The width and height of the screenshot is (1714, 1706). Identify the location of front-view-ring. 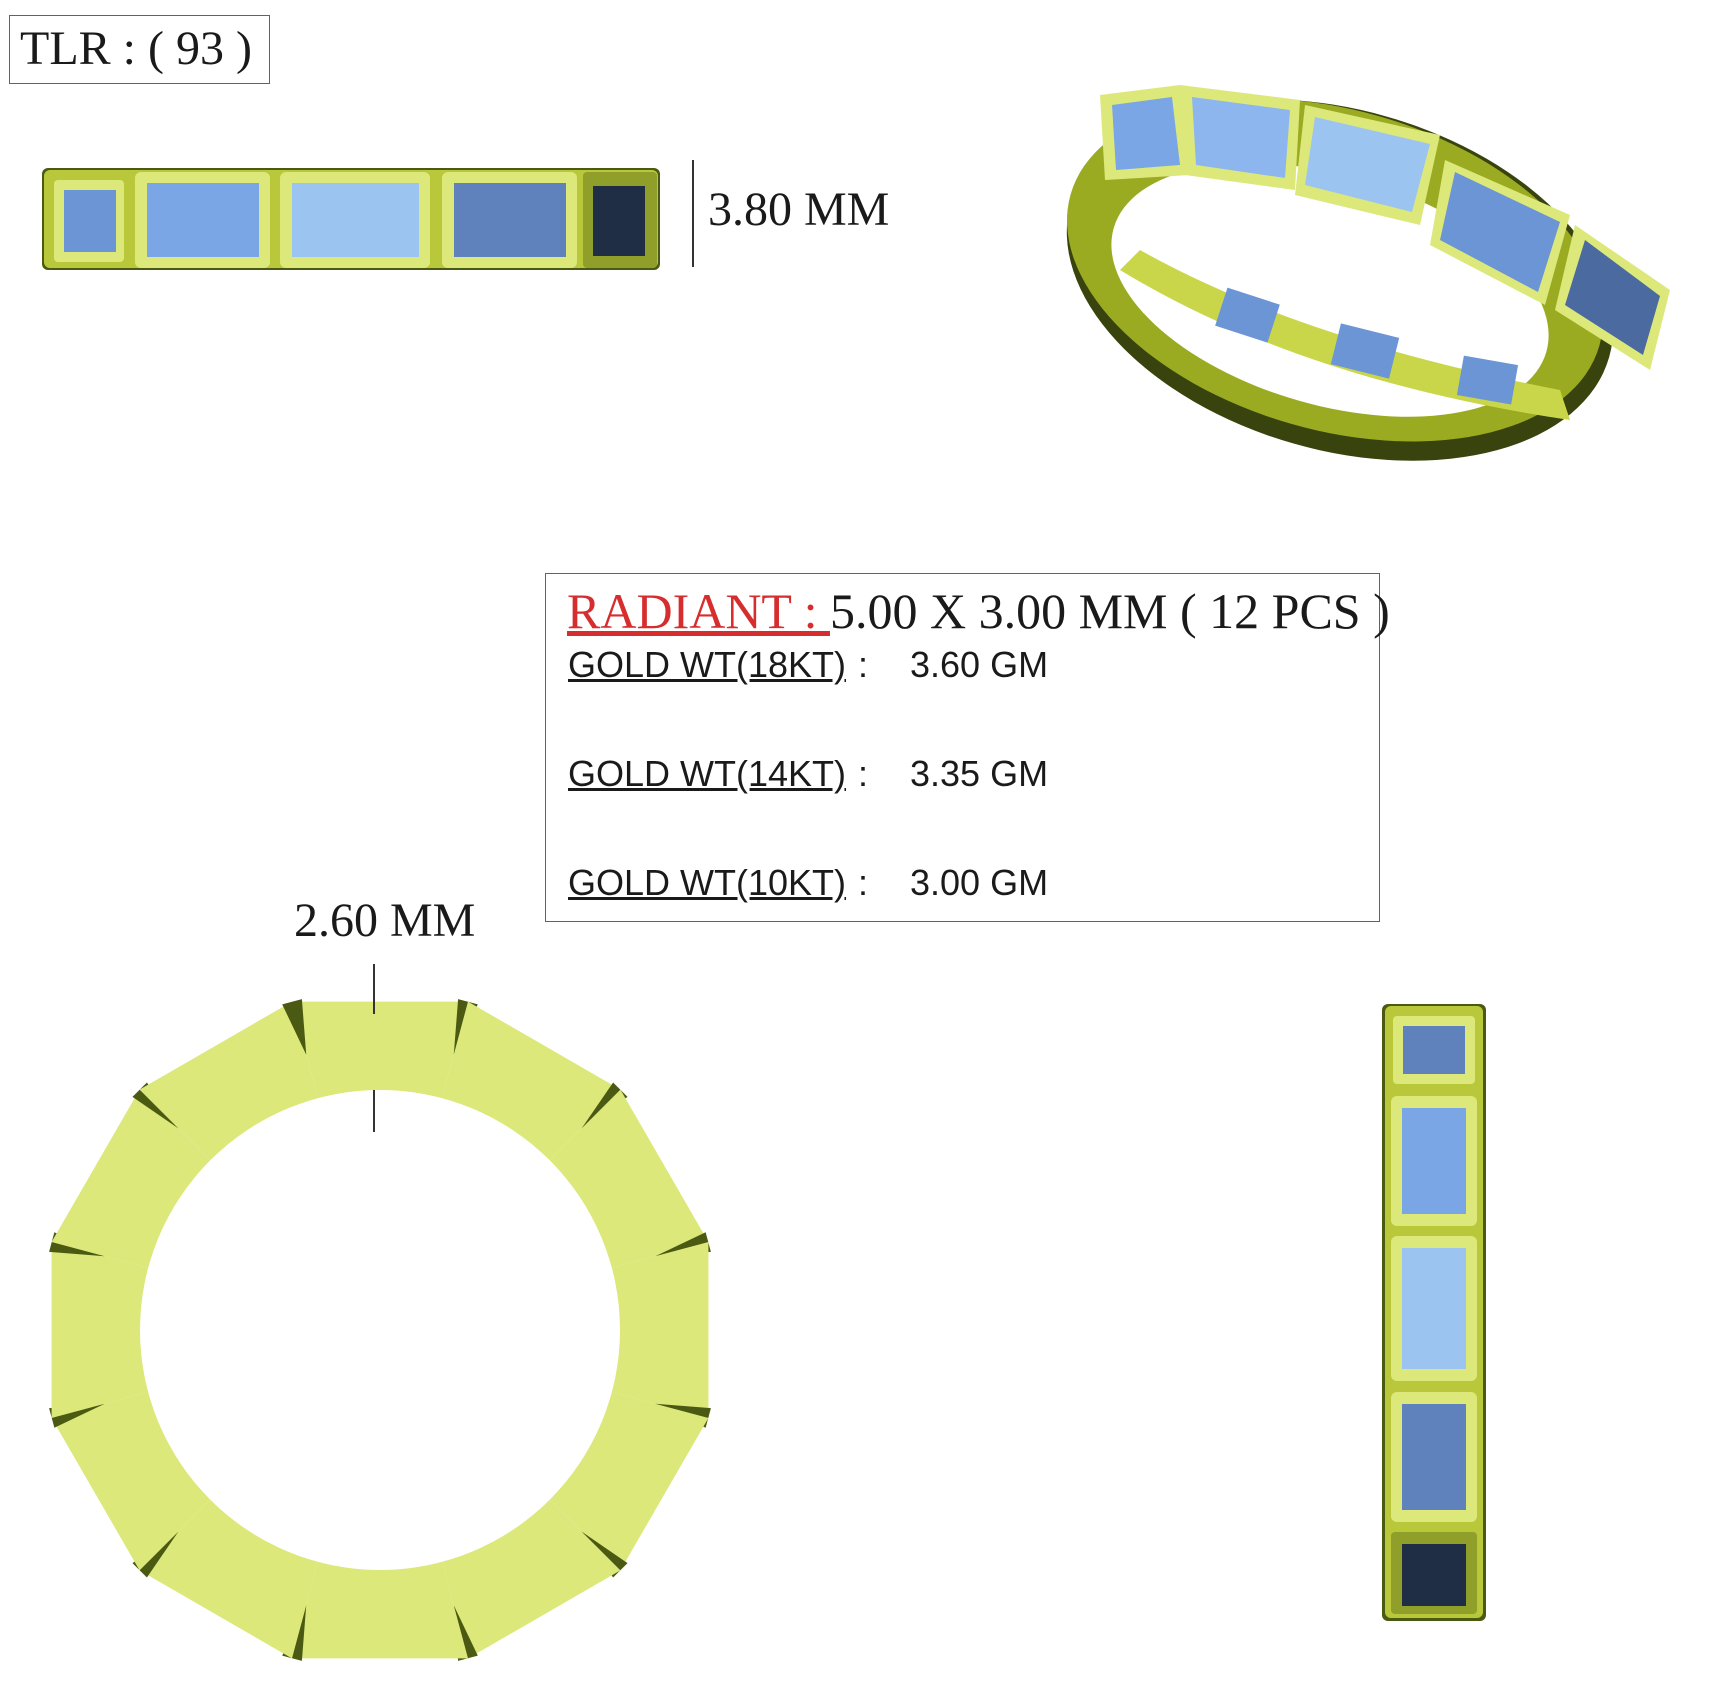
(380, 1330).